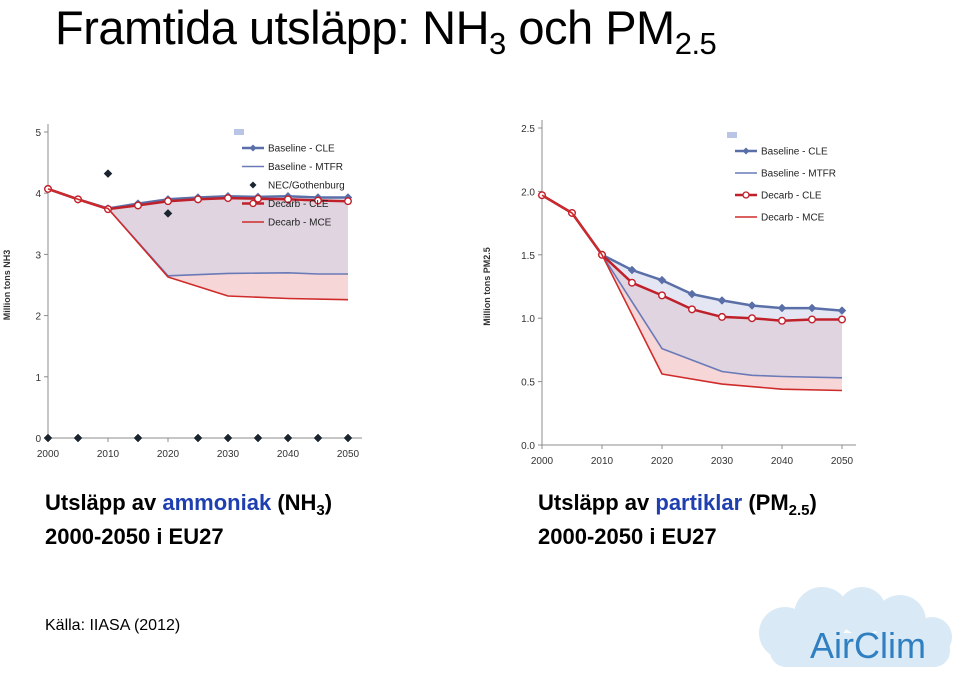 The height and width of the screenshot is (676, 960). Describe the element at coordinates (306, 186) in the screenshot. I see `legend-label: NEC/Gothenburg` at that location.